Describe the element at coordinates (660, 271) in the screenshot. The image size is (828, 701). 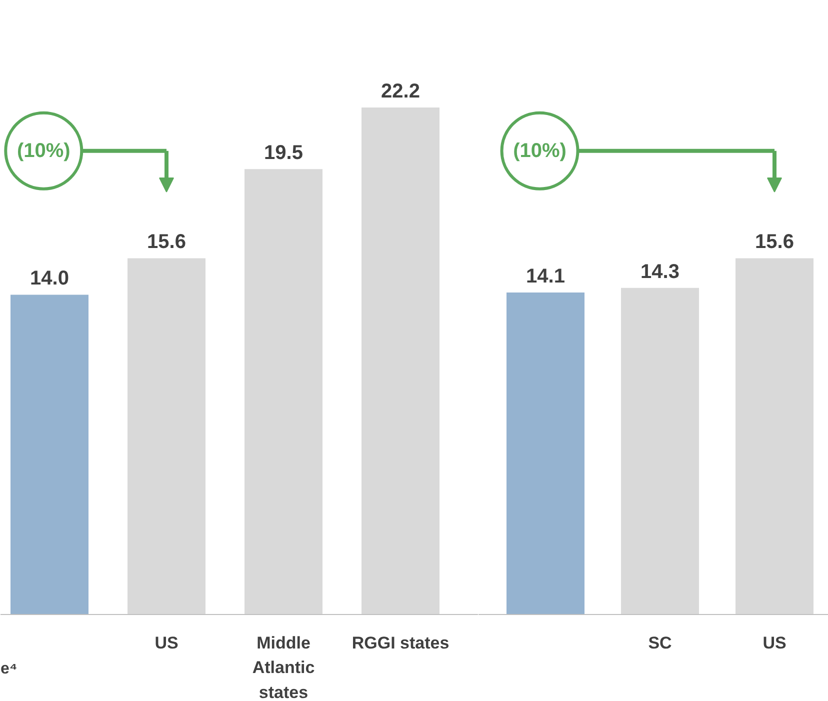
I see `data-label: 14.3` at that location.